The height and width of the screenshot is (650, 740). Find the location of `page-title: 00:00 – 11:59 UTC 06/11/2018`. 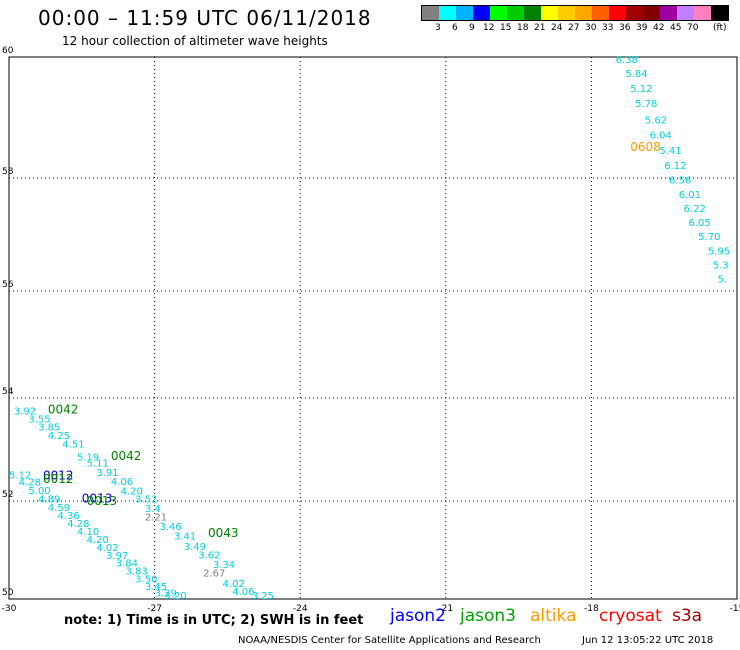

page-title: 00:00 – 11:59 UTC 06/11/2018 is located at coordinates (205, 18).